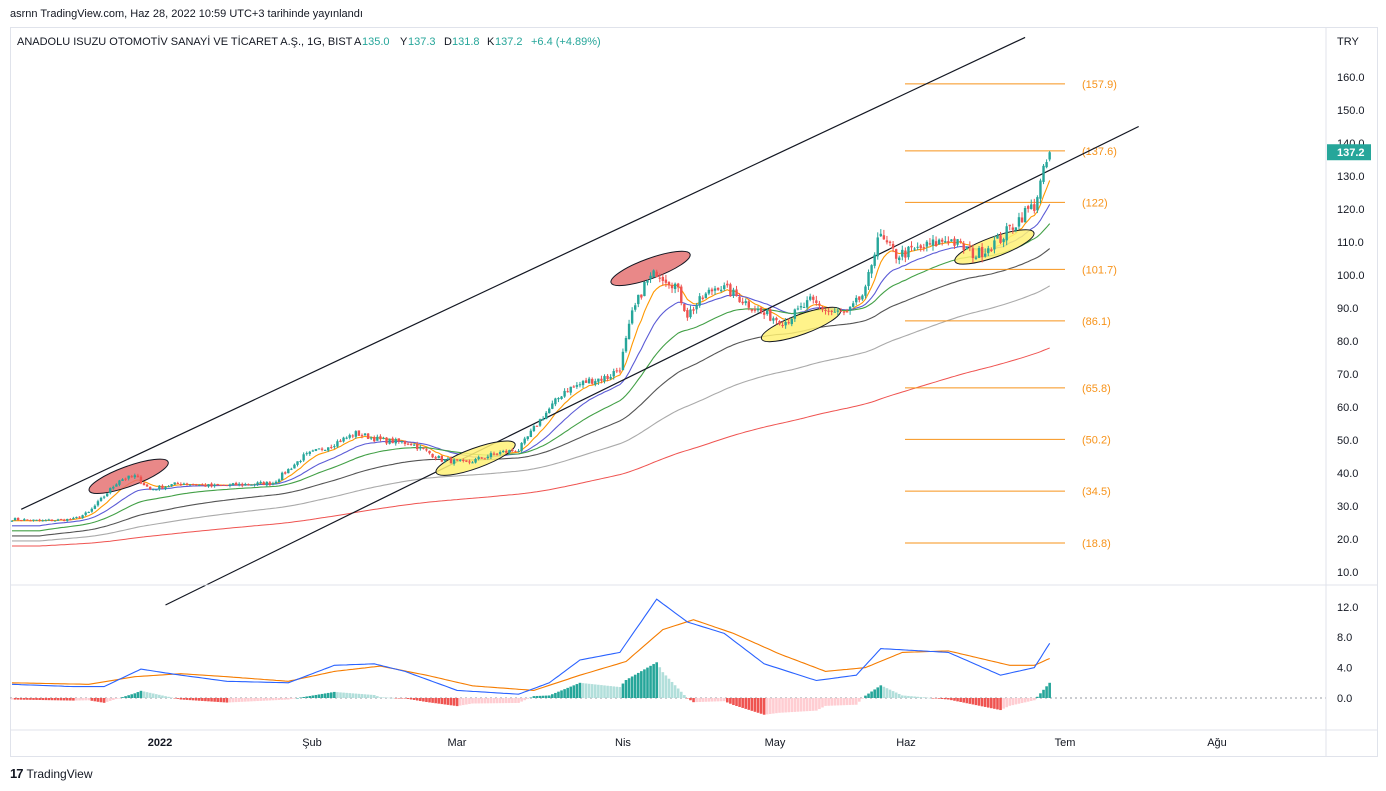  I want to click on fib-level-label: (101.7), so click(1099, 270).